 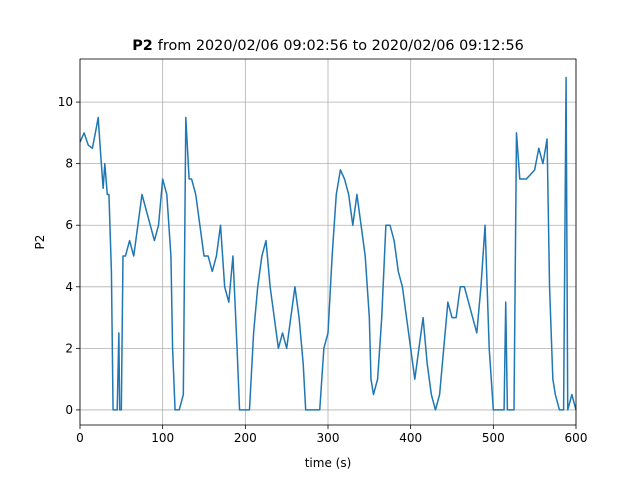 What do you see at coordinates (245, 438) in the screenshot?
I see `x-tick-label: 200` at bounding box center [245, 438].